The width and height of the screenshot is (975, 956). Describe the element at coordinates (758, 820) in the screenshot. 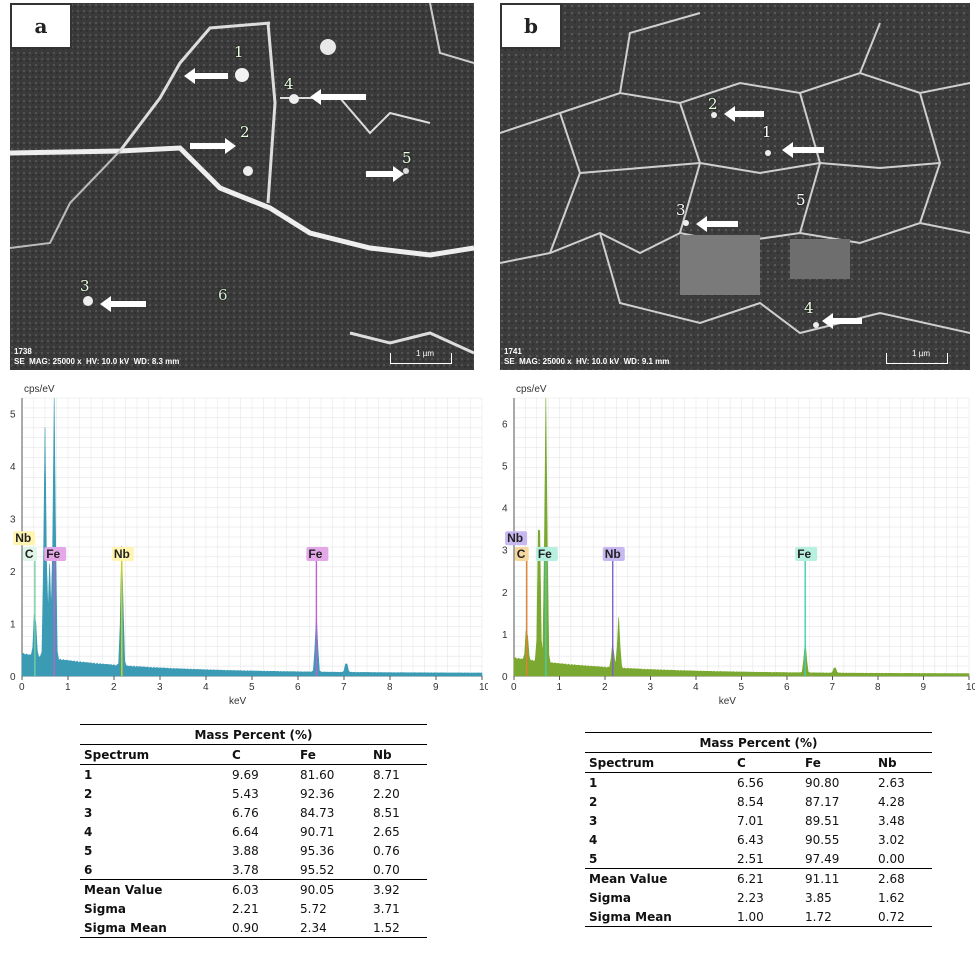

I see `table-row: 3 7.01 89.51 3.48` at that location.